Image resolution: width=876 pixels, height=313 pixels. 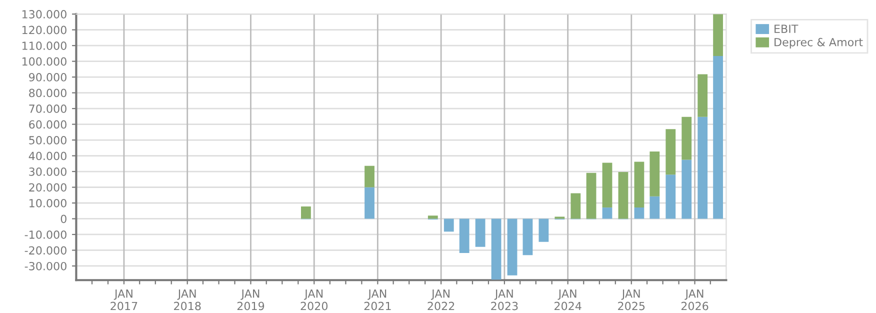 I want to click on x-tick-label: JAN 2020, so click(x=314, y=300).